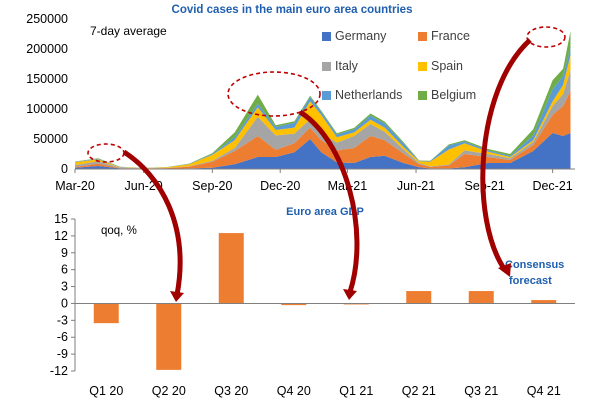  I want to click on consensus-forecast-label-line2: forecast, so click(530, 281).